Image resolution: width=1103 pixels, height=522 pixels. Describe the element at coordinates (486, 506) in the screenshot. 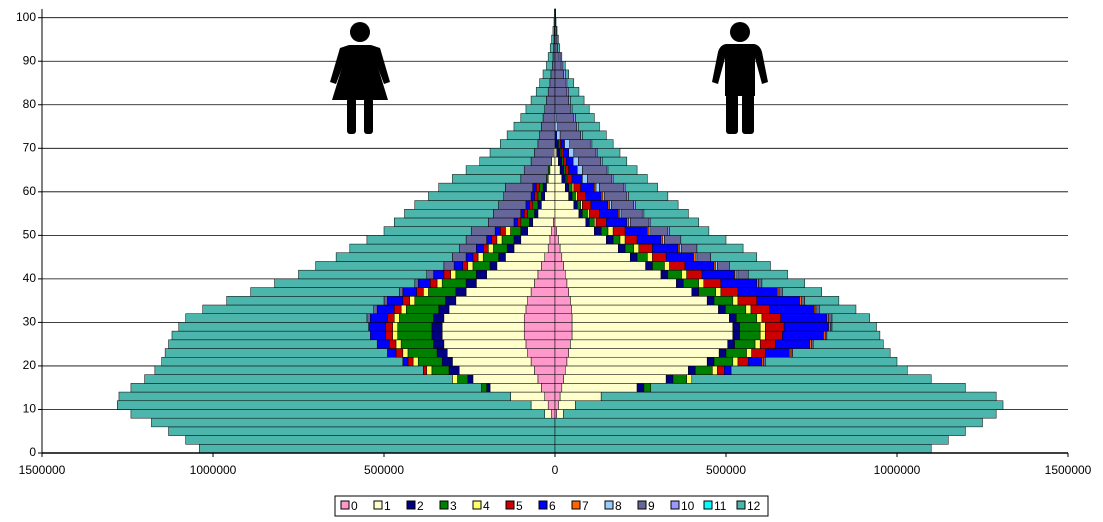

I see `legend-label: 4` at that location.